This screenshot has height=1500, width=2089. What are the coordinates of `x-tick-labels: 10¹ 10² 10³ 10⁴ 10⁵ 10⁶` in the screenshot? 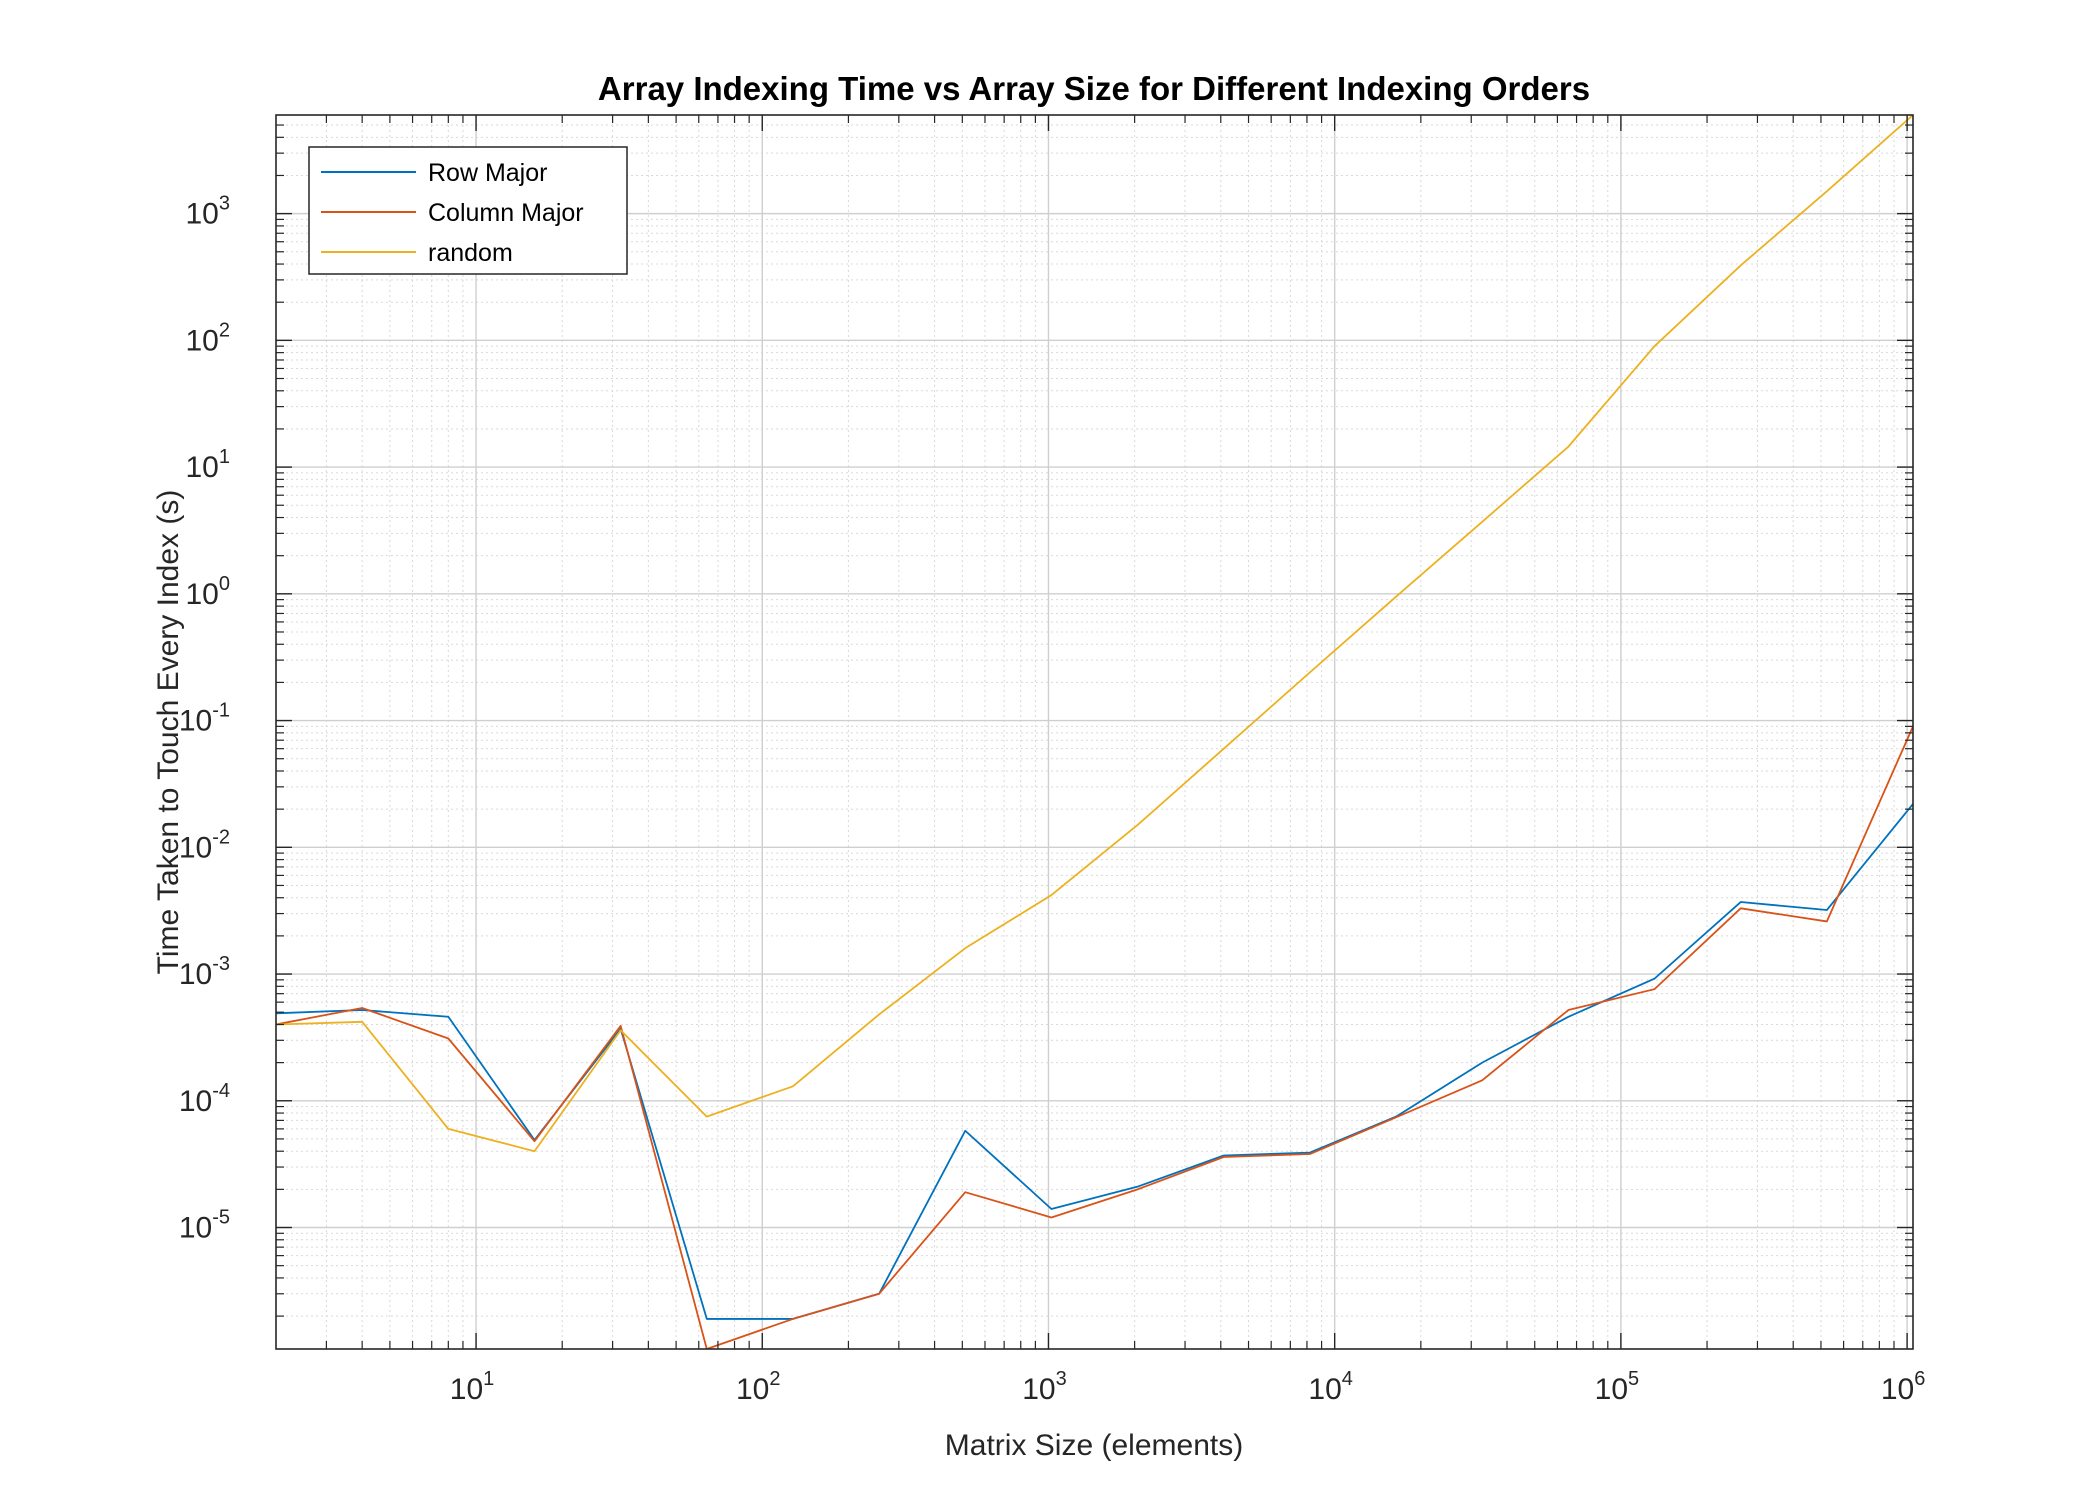 It's located at (1188, 1387).